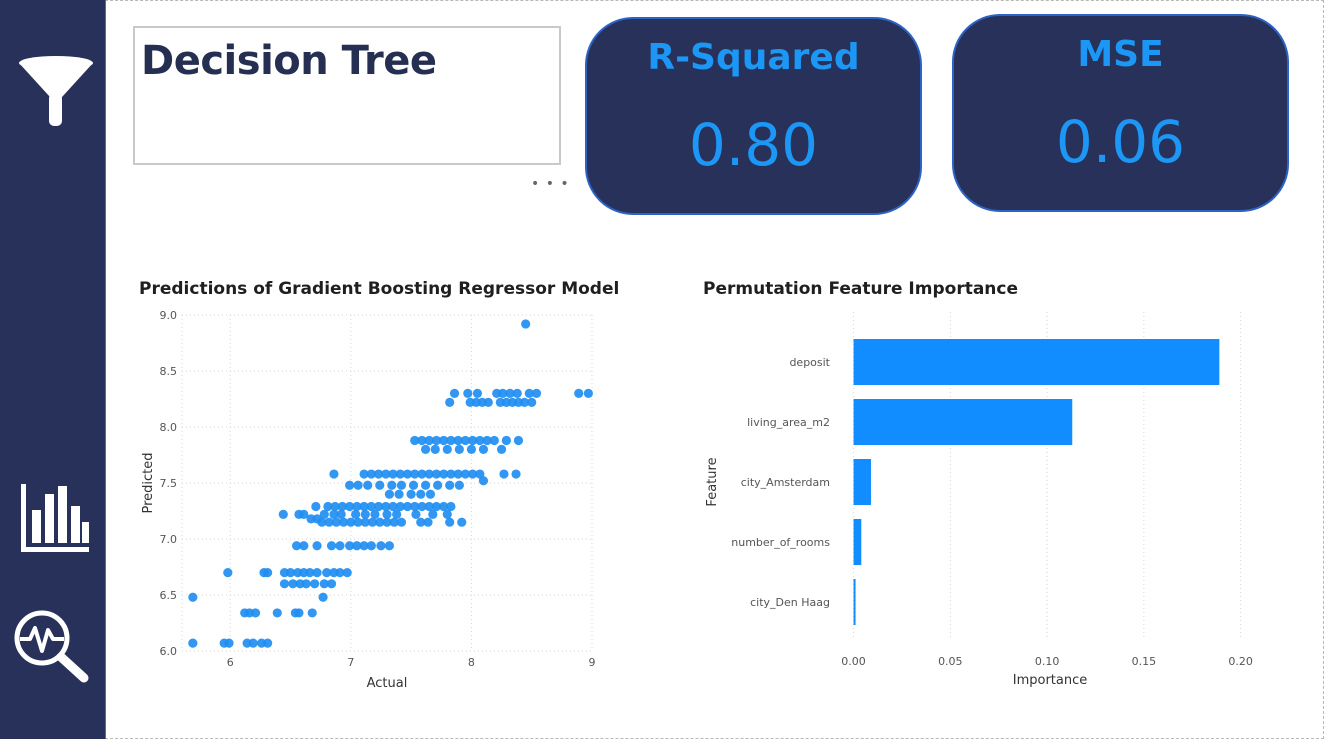  Describe the element at coordinates (169, 539) in the screenshot. I see `scatter-y-tick-label: 7.0` at that location.